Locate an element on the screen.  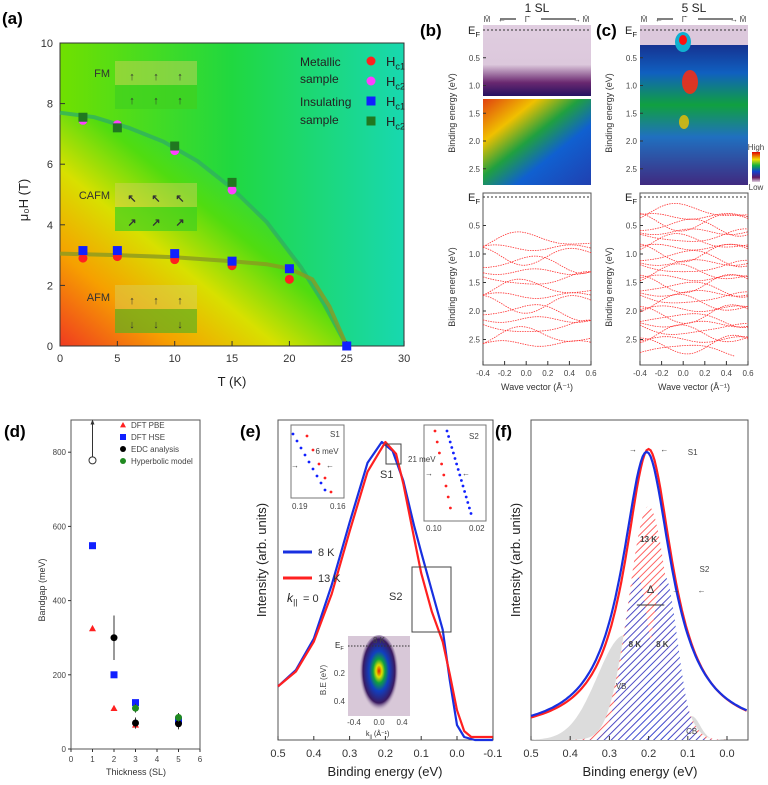
x-tick-label: 0.5 is located at coordinates (530, 754).